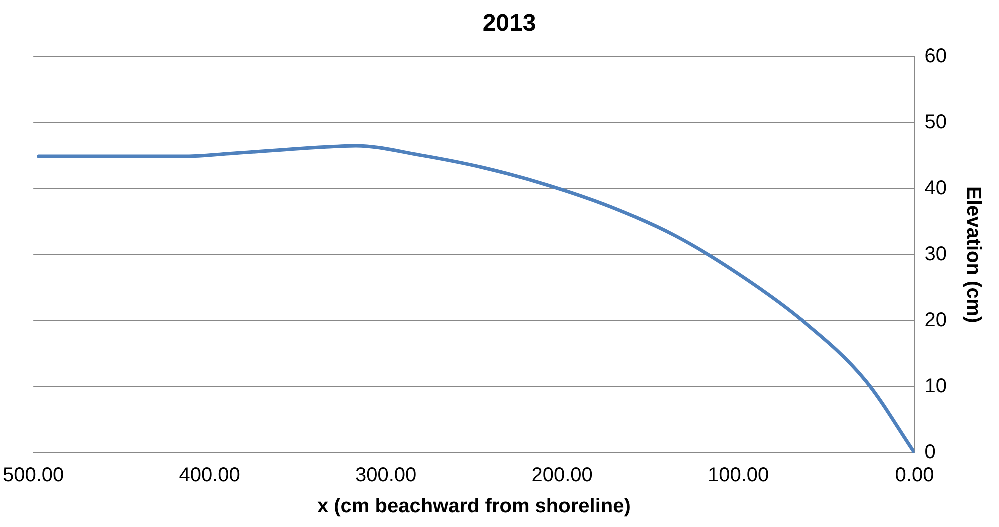 Image resolution: width=999 pixels, height=527 pixels. What do you see at coordinates (936, 320) in the screenshot?
I see `y-tick-label: 20` at bounding box center [936, 320].